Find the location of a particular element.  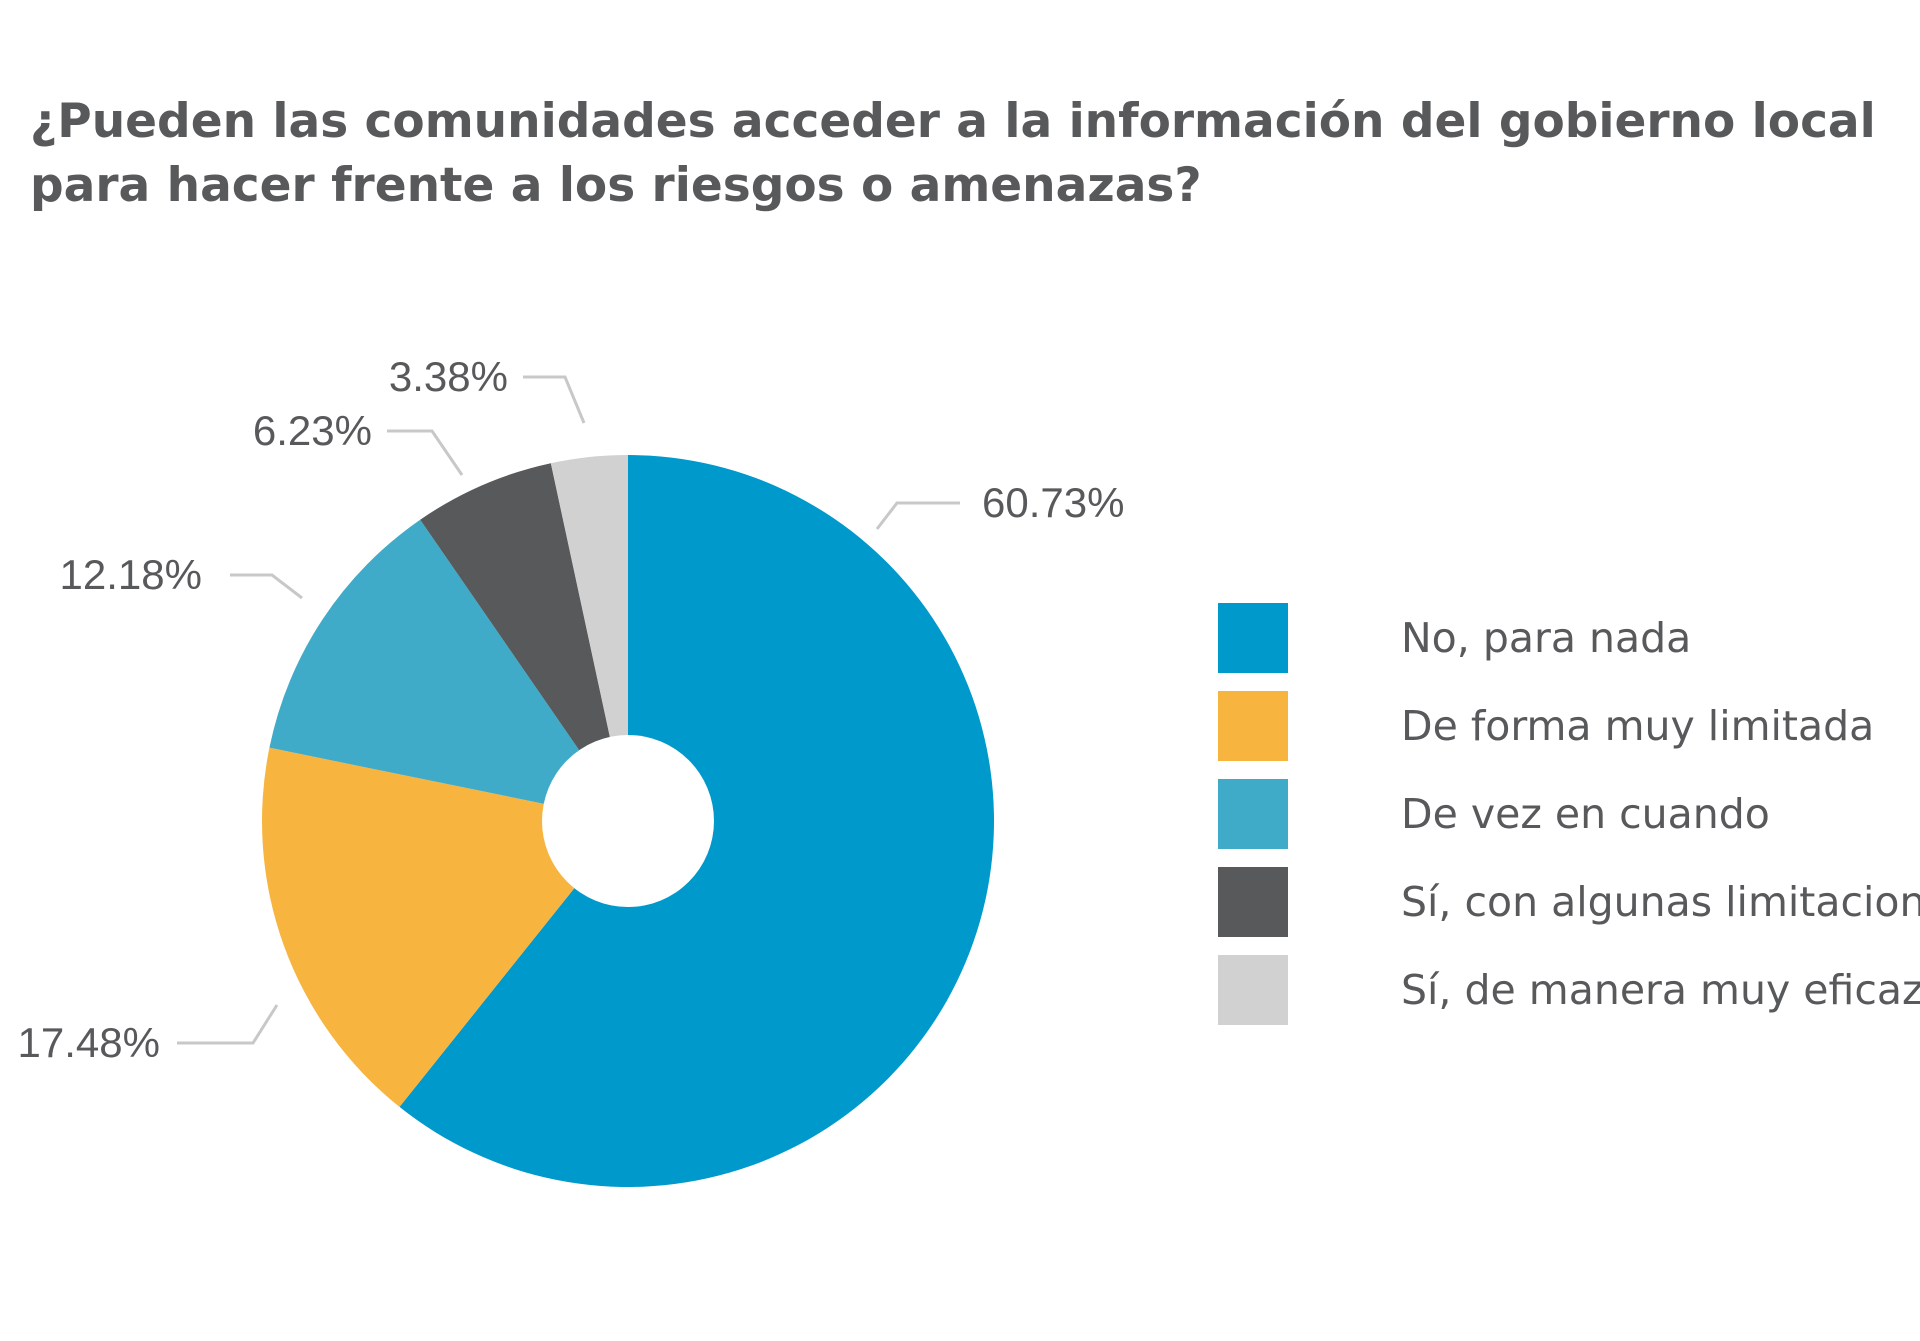

legend-item-si-con-algunas-limitaciones: Sí, con algunas limitaciones is located at coordinates (1569, 902).